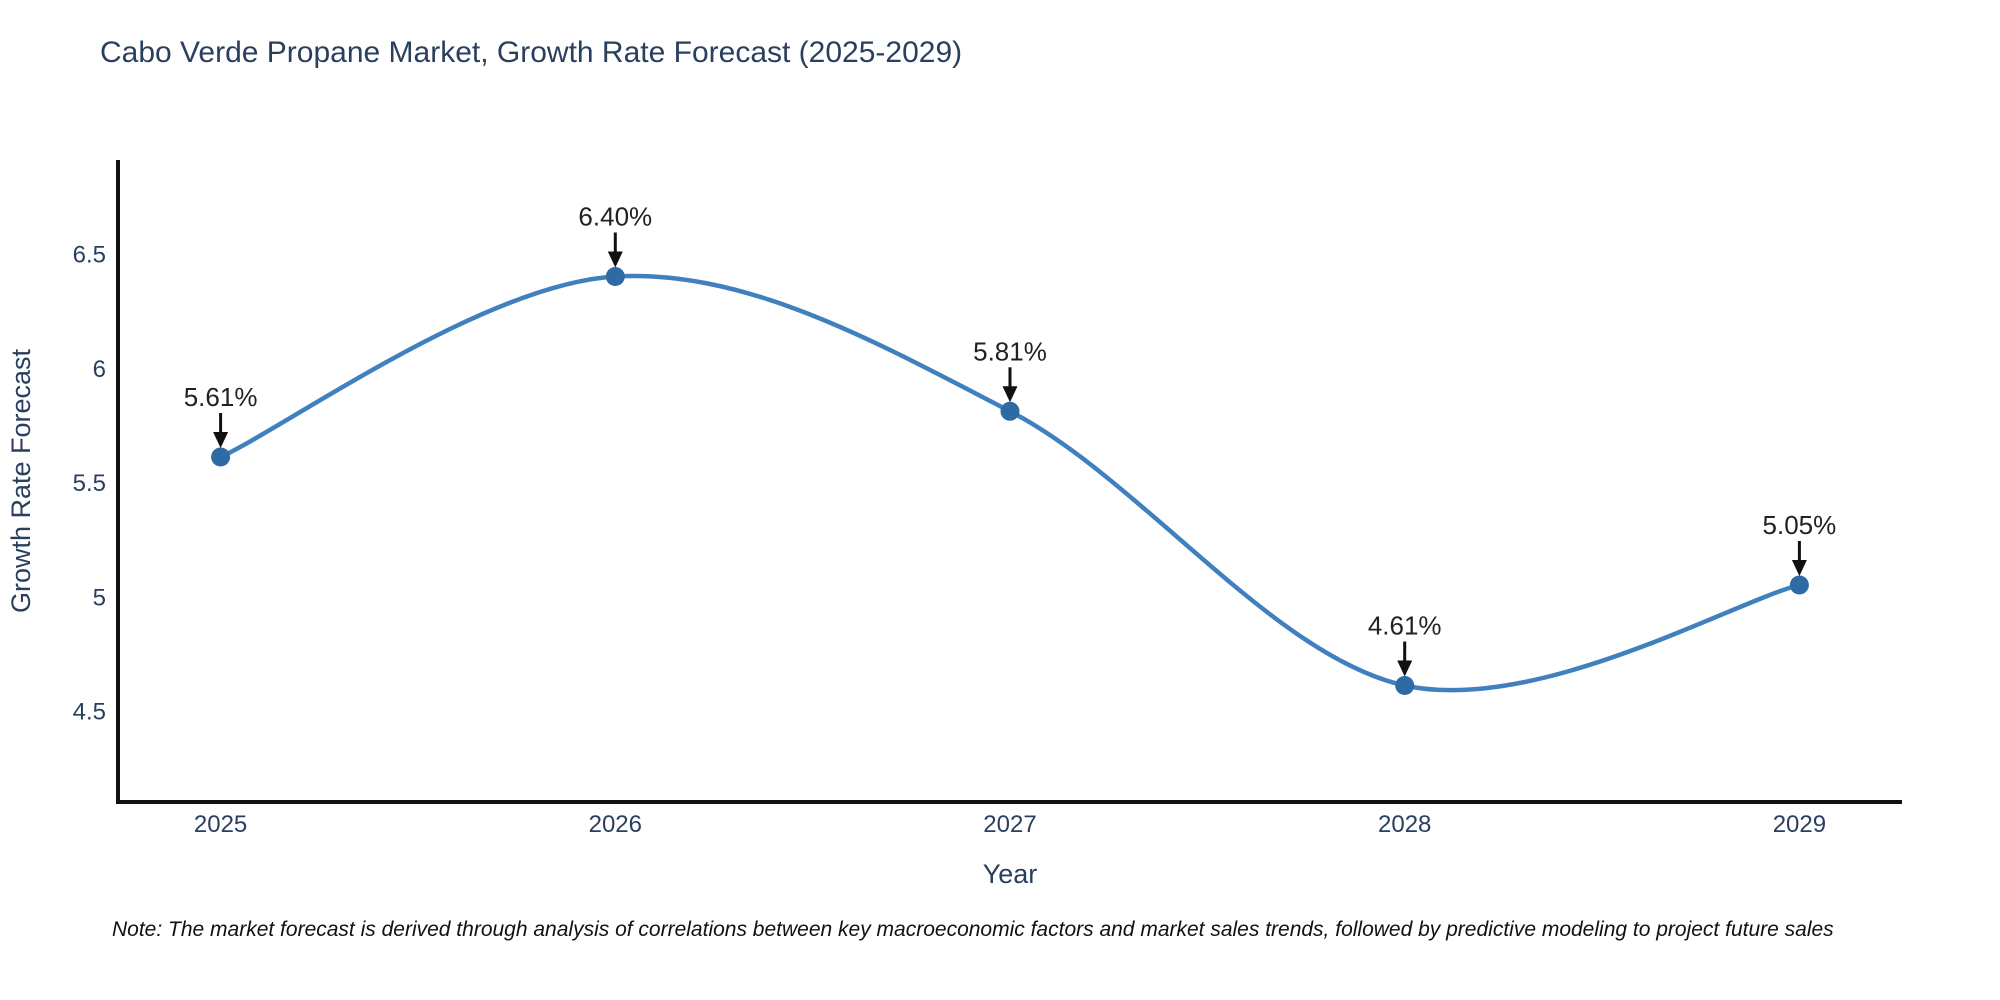  I want to click on data-point-2028, so click(1405, 685).